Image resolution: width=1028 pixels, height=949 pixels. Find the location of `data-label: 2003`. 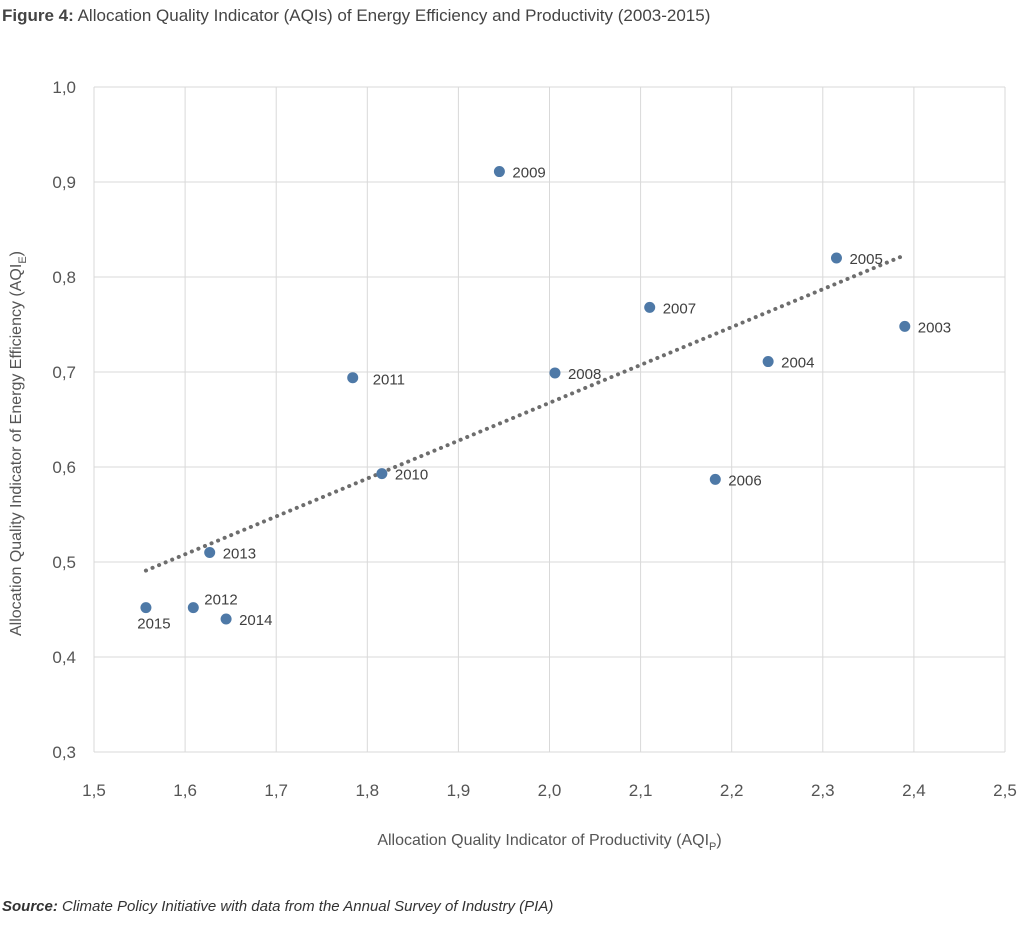

data-label: 2003 is located at coordinates (934, 327).